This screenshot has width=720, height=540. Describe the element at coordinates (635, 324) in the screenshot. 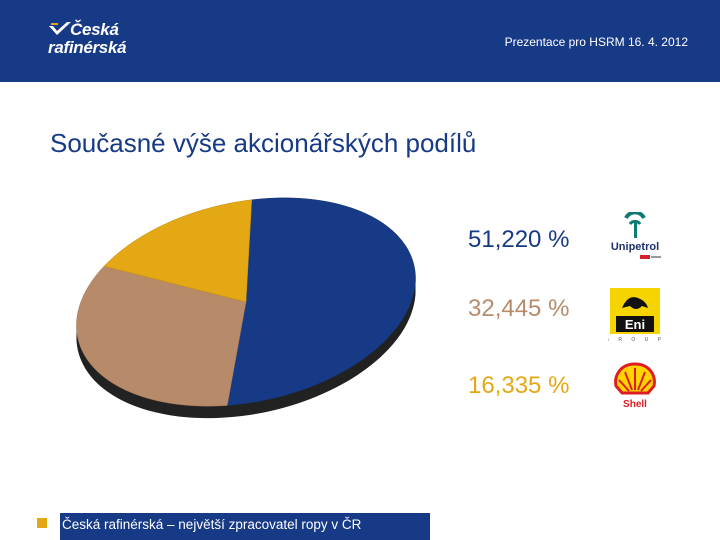

I see `eni-wordmark: Eni` at that location.